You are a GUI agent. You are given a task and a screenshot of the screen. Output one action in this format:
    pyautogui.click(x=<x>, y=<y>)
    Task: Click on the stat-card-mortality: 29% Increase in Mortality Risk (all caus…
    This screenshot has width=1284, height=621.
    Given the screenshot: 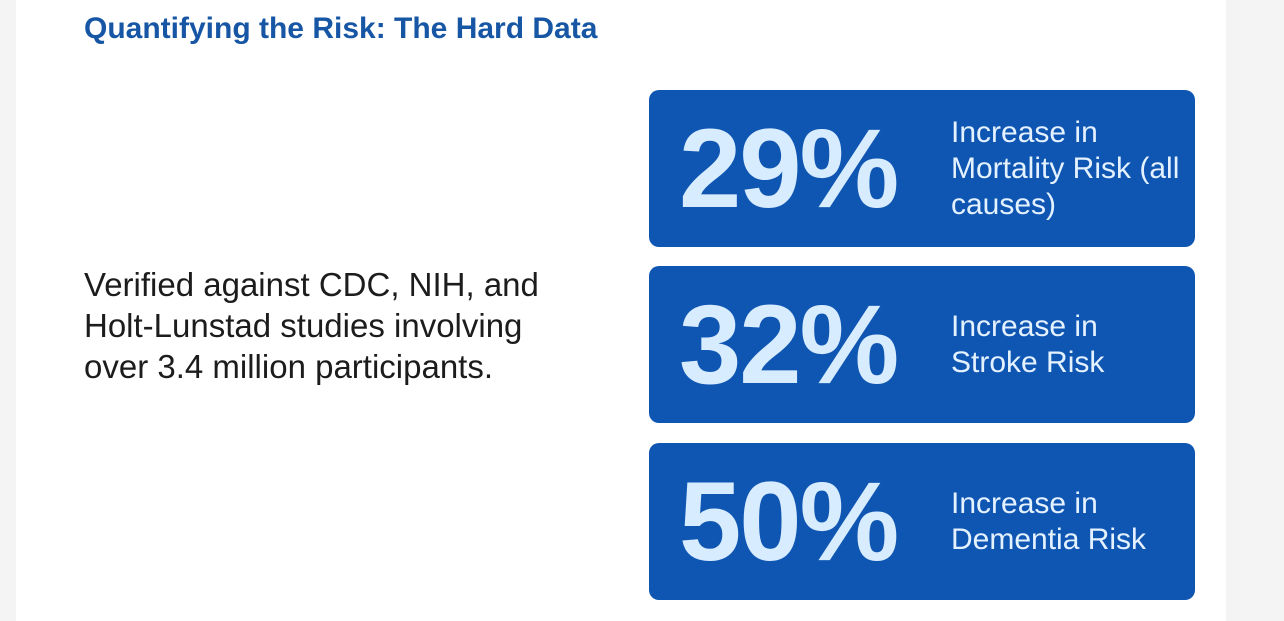 What is the action you would take?
    pyautogui.click(x=922, y=168)
    